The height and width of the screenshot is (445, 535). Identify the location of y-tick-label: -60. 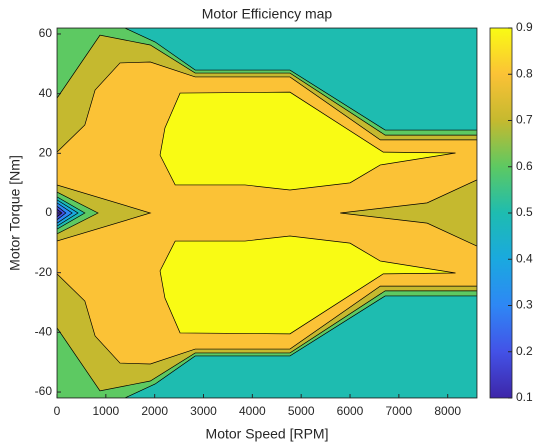
(44, 391).